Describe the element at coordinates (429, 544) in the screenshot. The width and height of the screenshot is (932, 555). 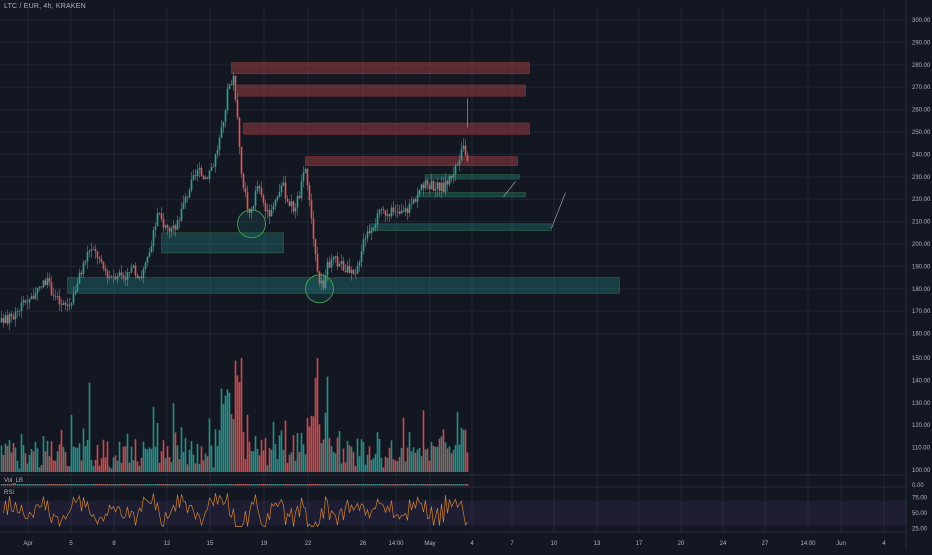
I see `time-tick-9: May` at that location.